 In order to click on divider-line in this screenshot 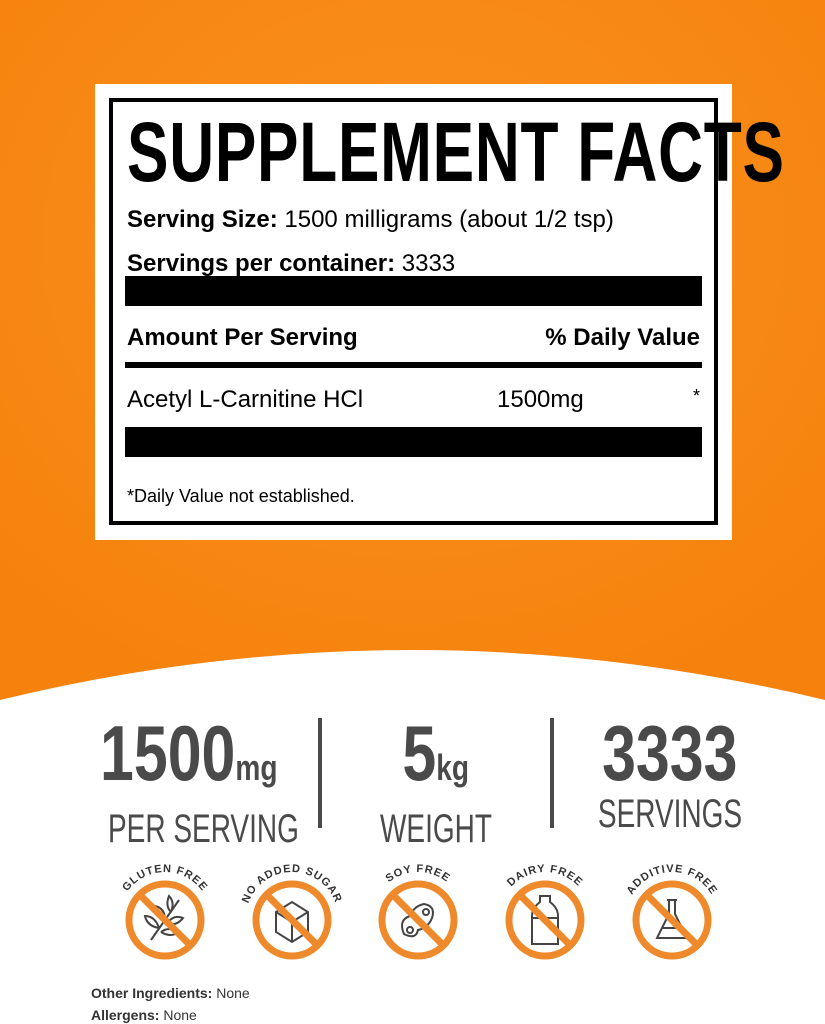, I will do `click(413, 365)`.